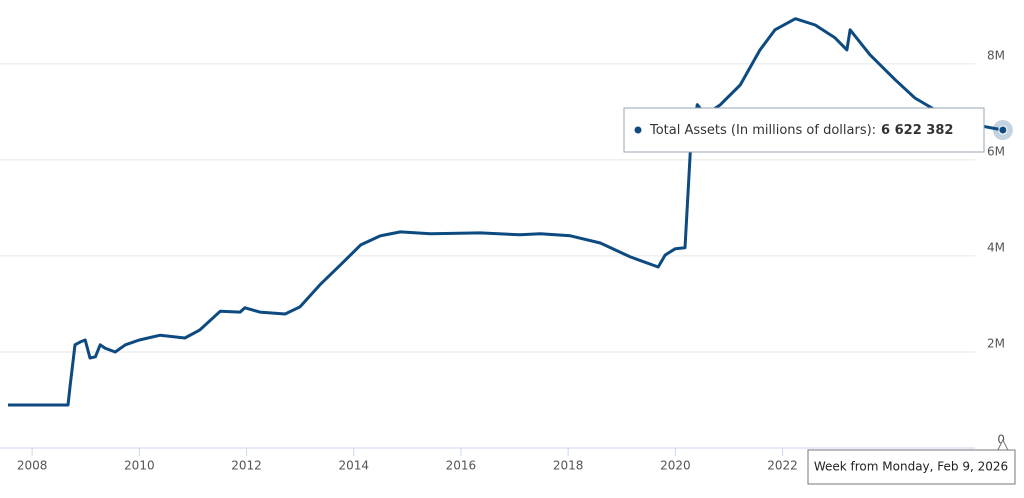 This screenshot has height=498, width=1024. I want to click on y-tick-label: 2M, so click(996, 343).